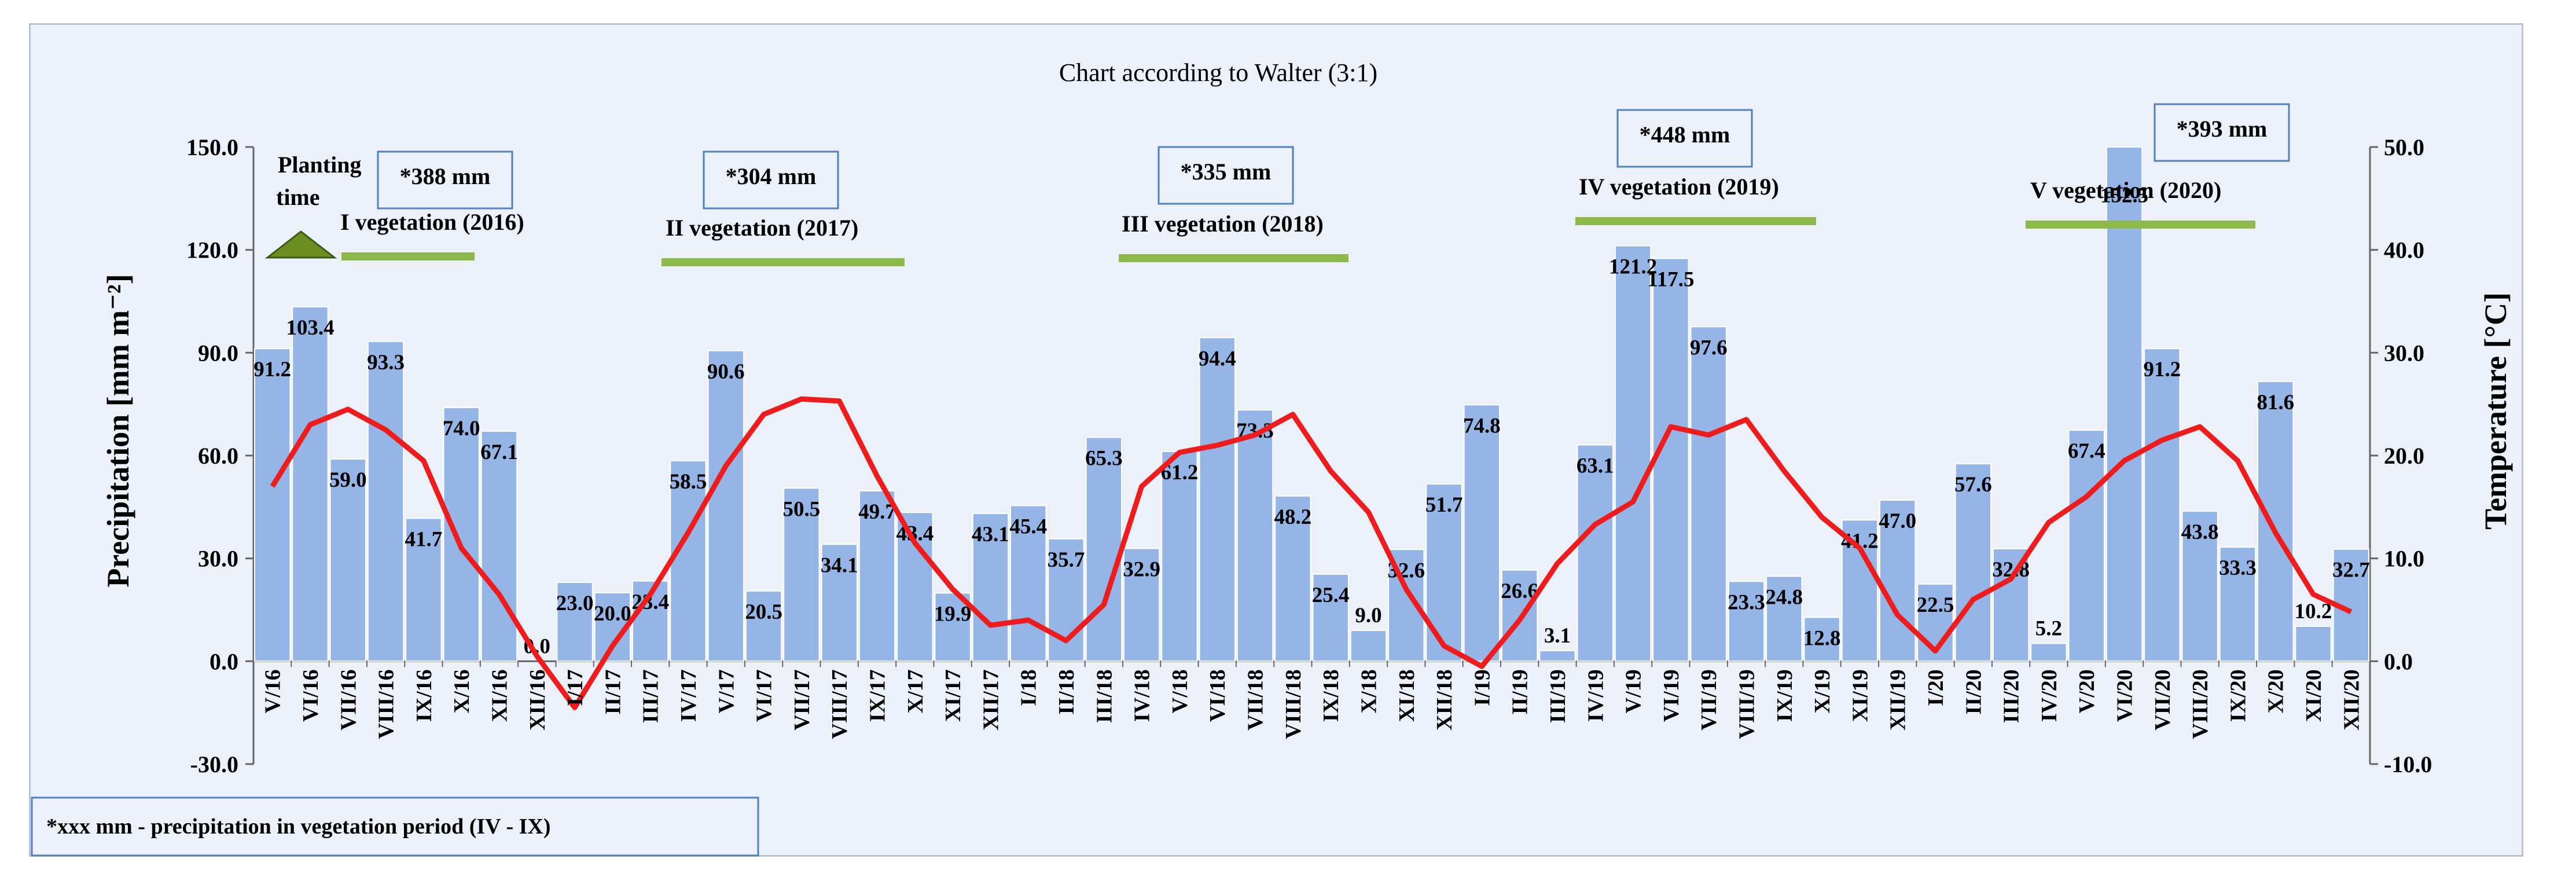  Describe the element at coordinates (311, 695) in the screenshot. I see `x-tick-label: VI/16` at that location.